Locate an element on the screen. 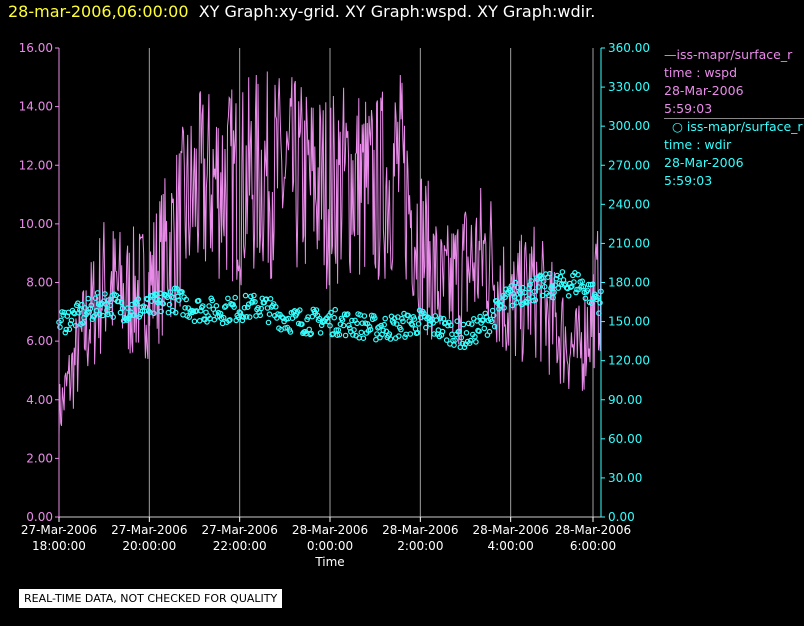  right-tick-label: 330.00 is located at coordinates (629, 87).